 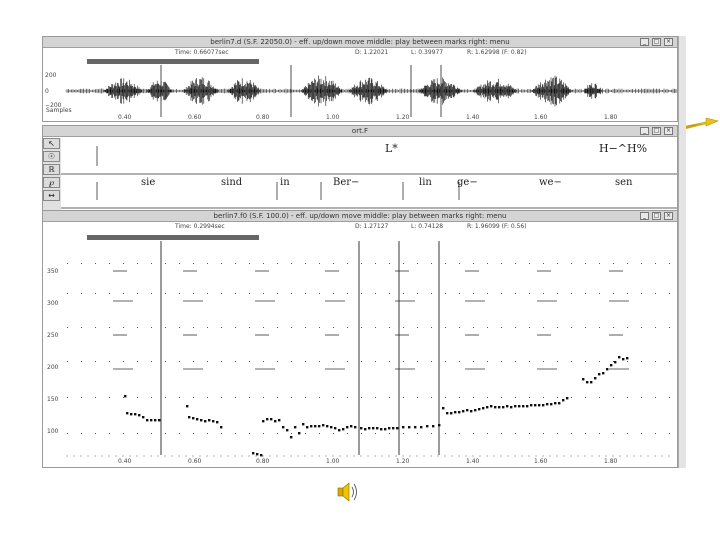 What do you see at coordinates (173, 61) in the screenshot?
I see `waveform-scroll-thumb` at bounding box center [173, 61].